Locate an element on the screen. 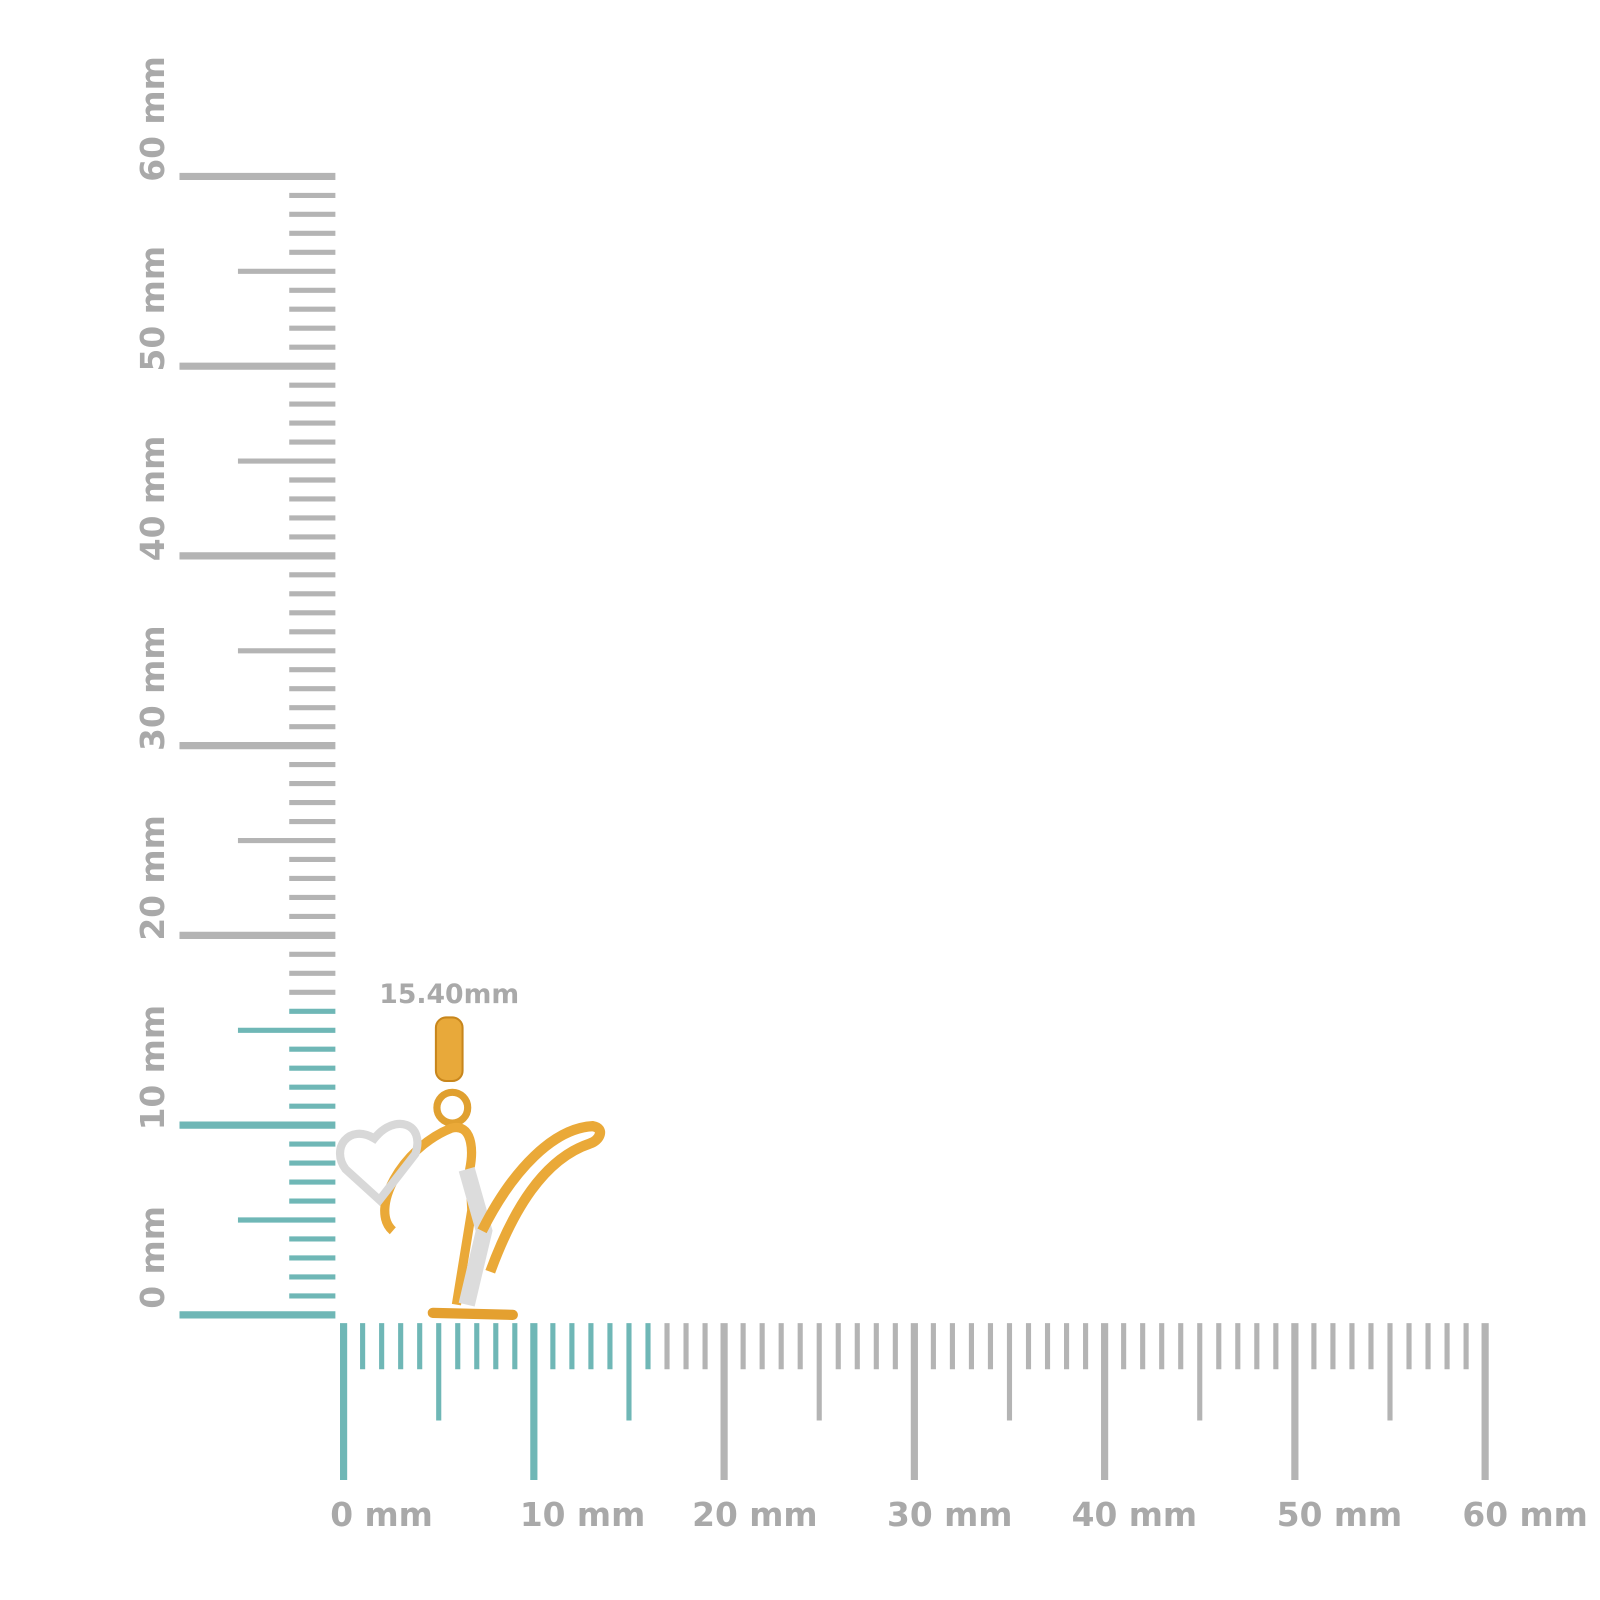 The height and width of the screenshot is (1600, 1600). y-ruler-label: 30 mm is located at coordinates (153, 687).